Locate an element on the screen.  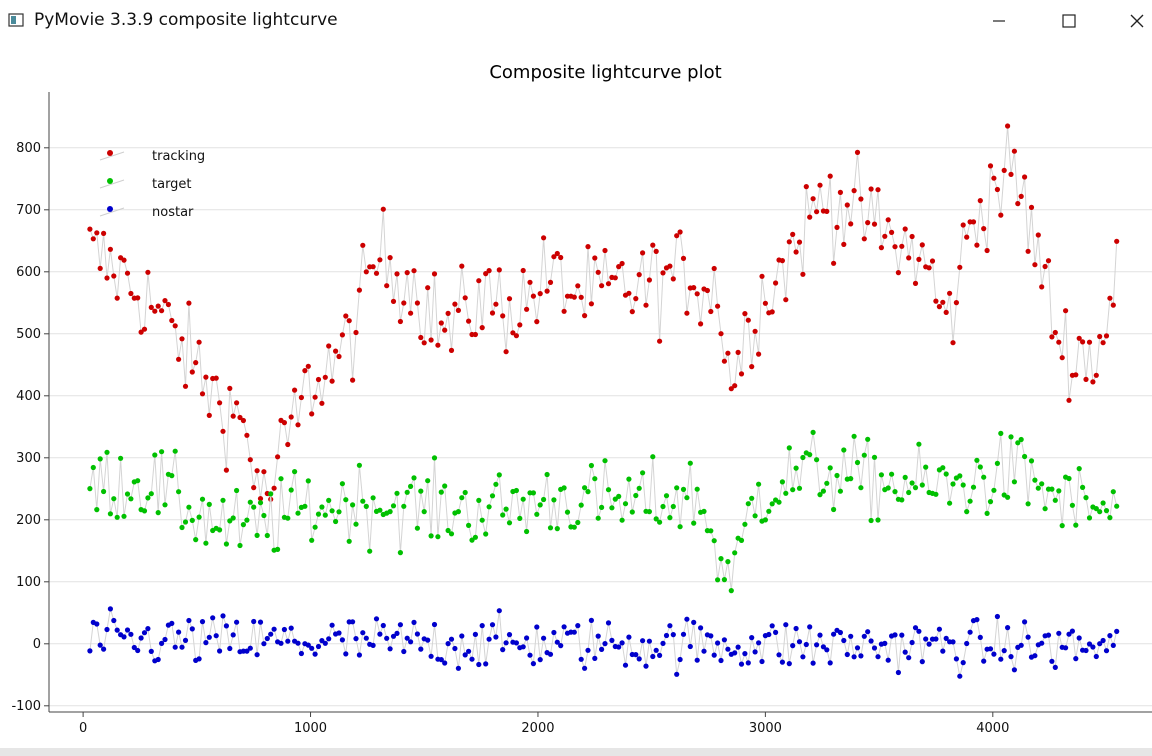
minimize-button is located at coordinates (999, 21).